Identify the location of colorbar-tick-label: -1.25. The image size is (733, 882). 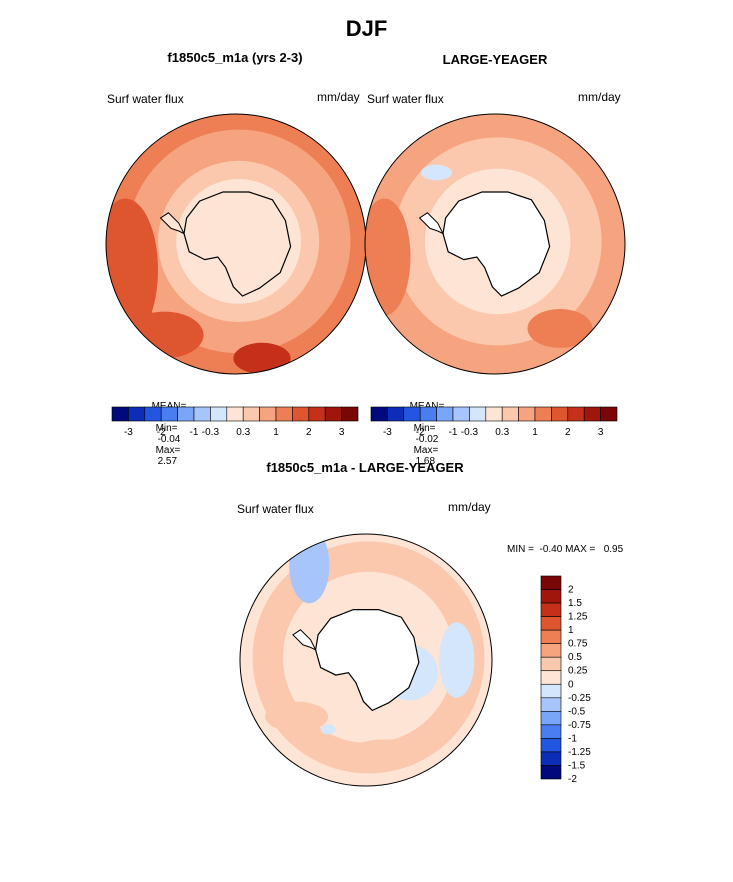
(579, 752).